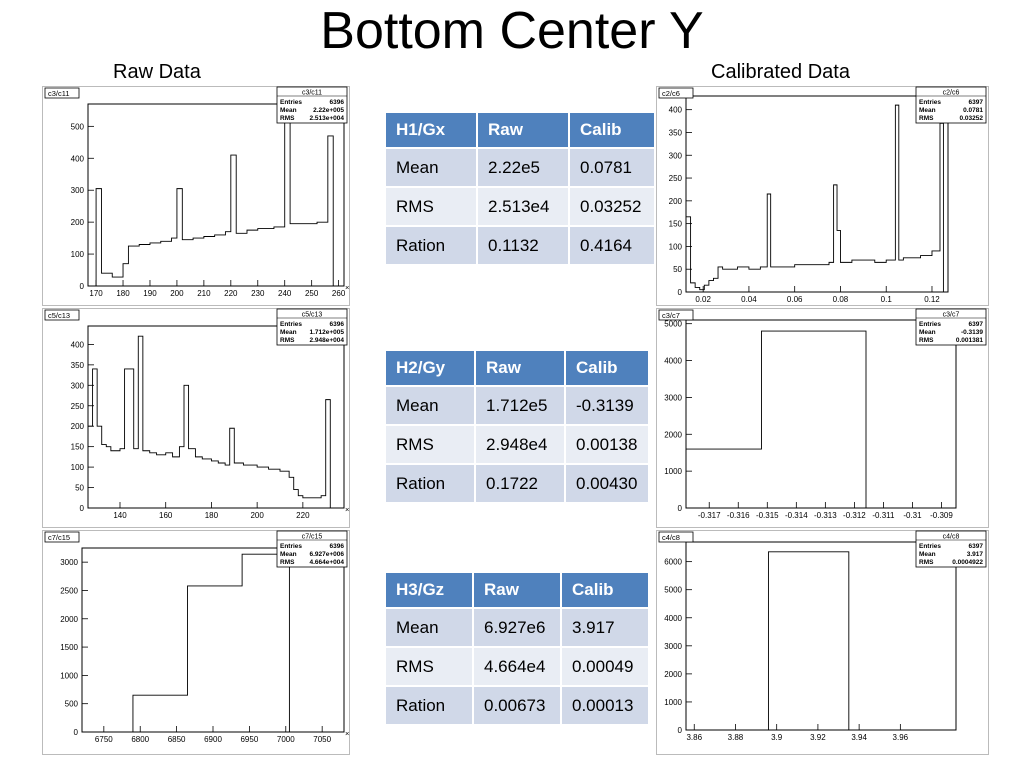 The height and width of the screenshot is (768, 1024). I want to click on table-header-cell: H1/Gx, so click(431, 130).